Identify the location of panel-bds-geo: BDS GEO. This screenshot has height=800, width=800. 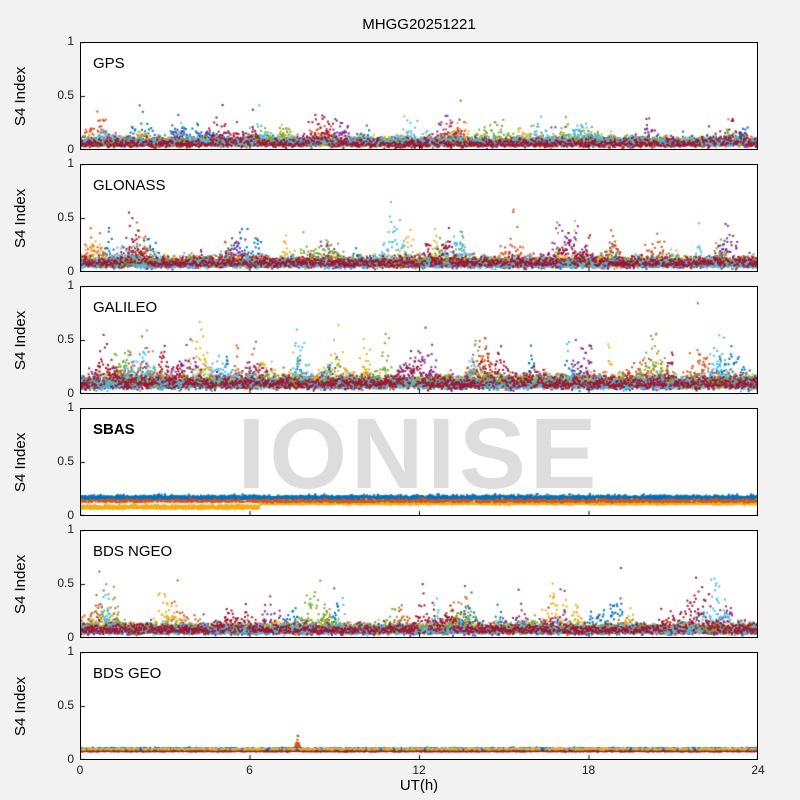
(419, 706).